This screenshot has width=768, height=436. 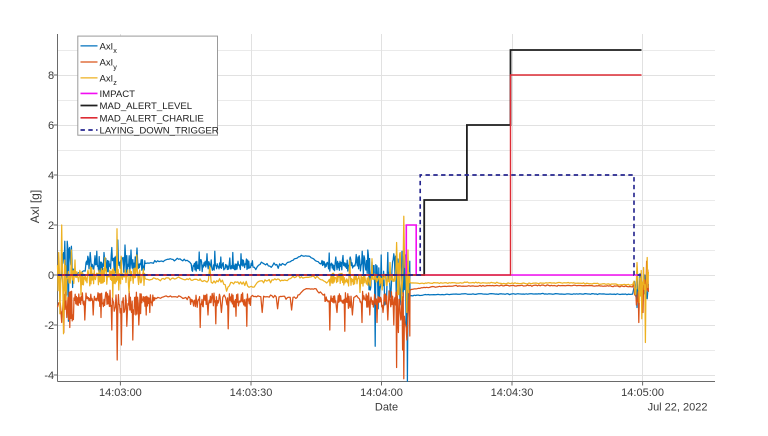 I want to click on svg-text: 14:05:00, so click(x=642, y=393).